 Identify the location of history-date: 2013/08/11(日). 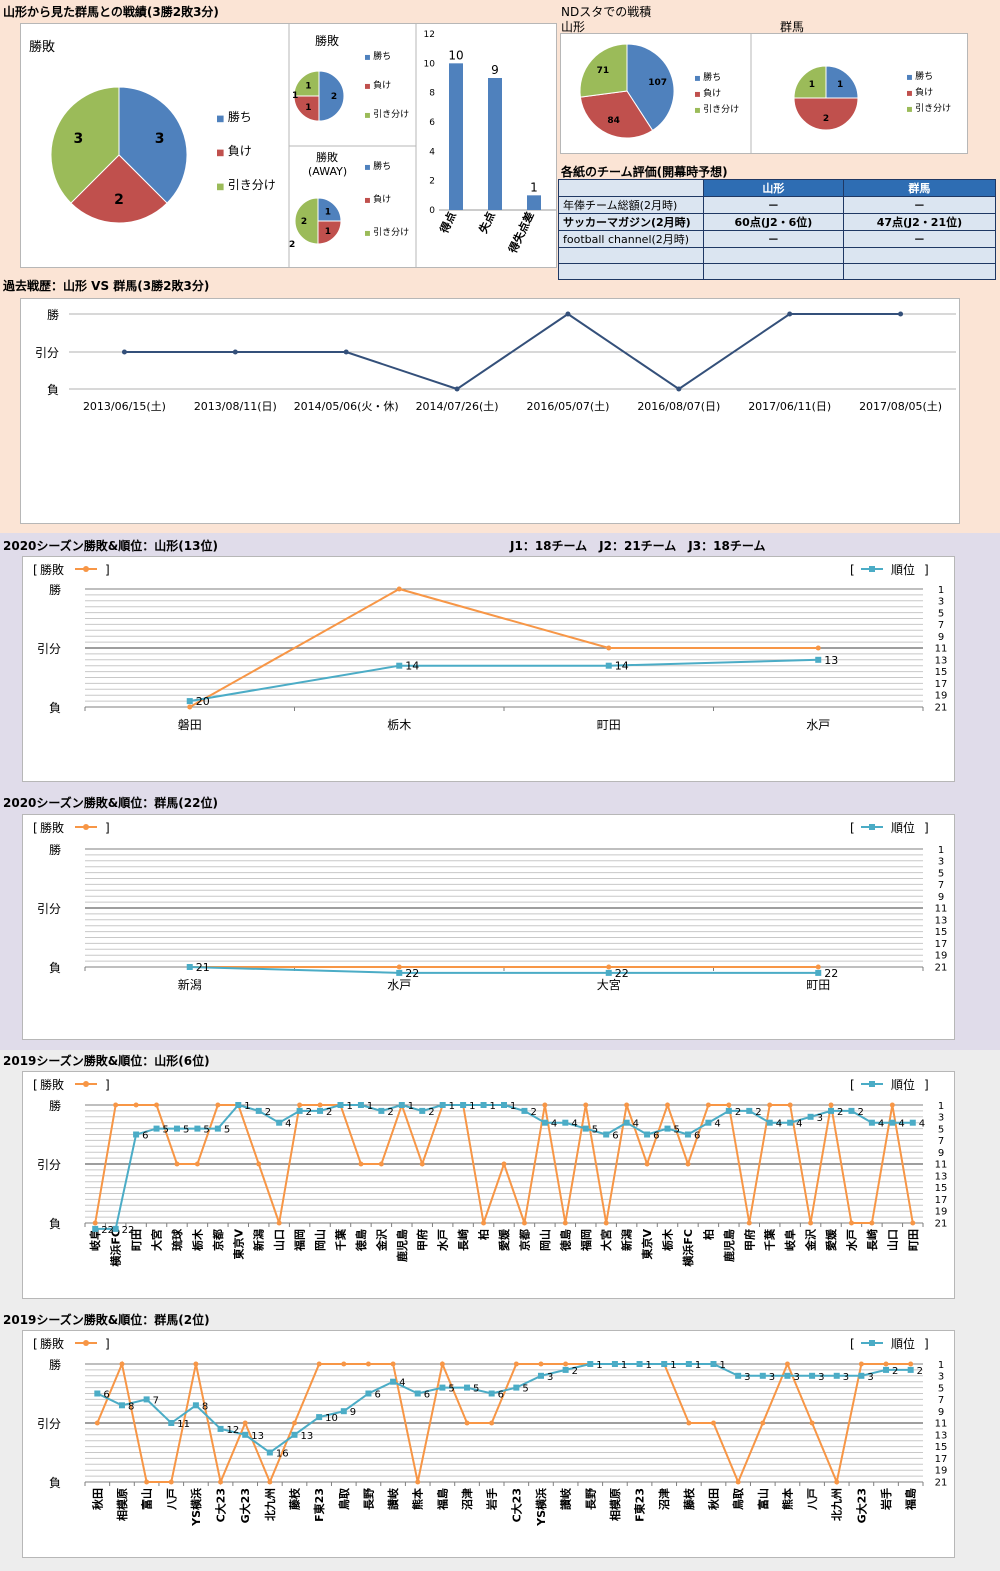
(235, 406).